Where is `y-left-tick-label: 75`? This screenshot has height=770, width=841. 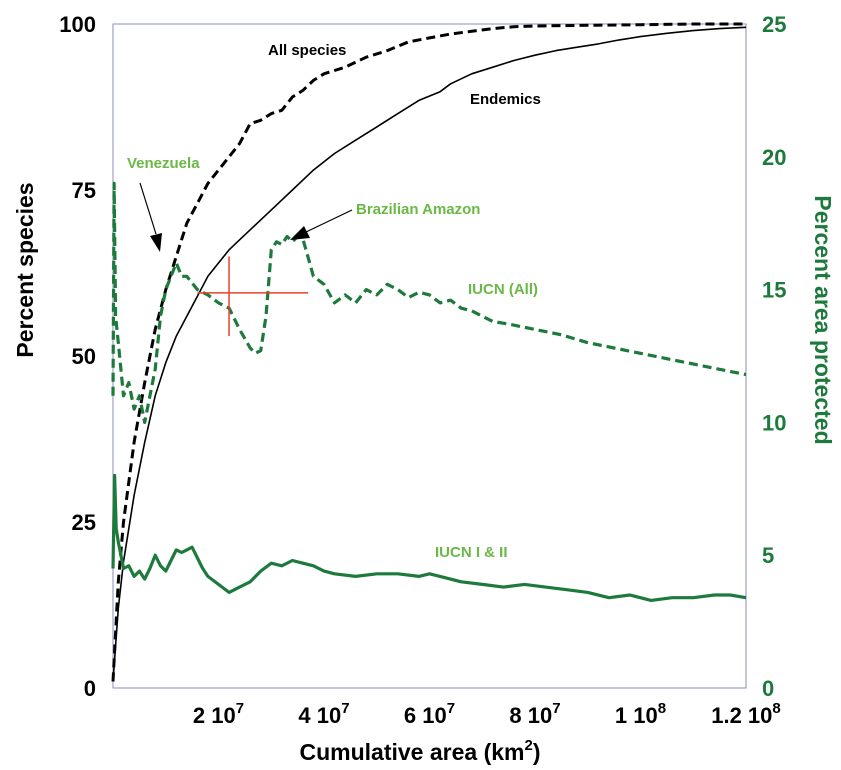
y-left-tick-label: 75 is located at coordinates (84, 190).